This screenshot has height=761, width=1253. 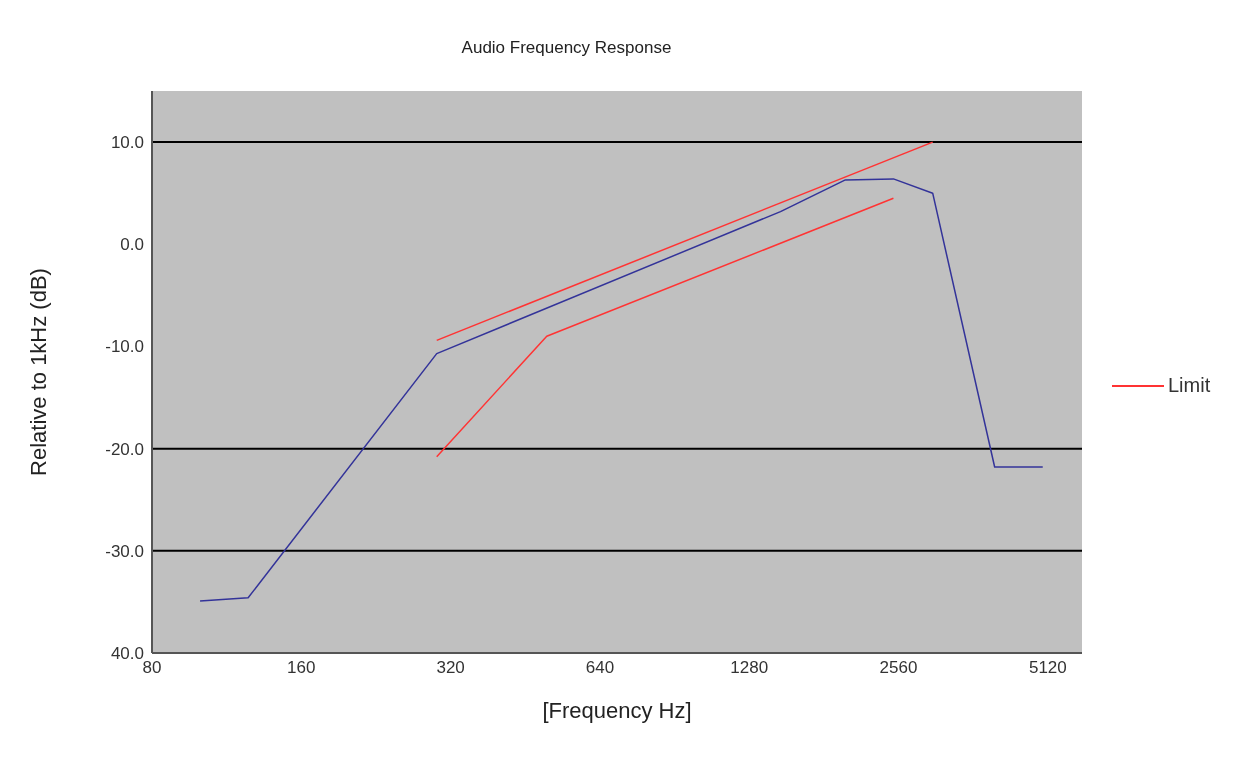 What do you see at coordinates (617, 710) in the screenshot?
I see `x-axis-title: [Frequency Hz]` at bounding box center [617, 710].